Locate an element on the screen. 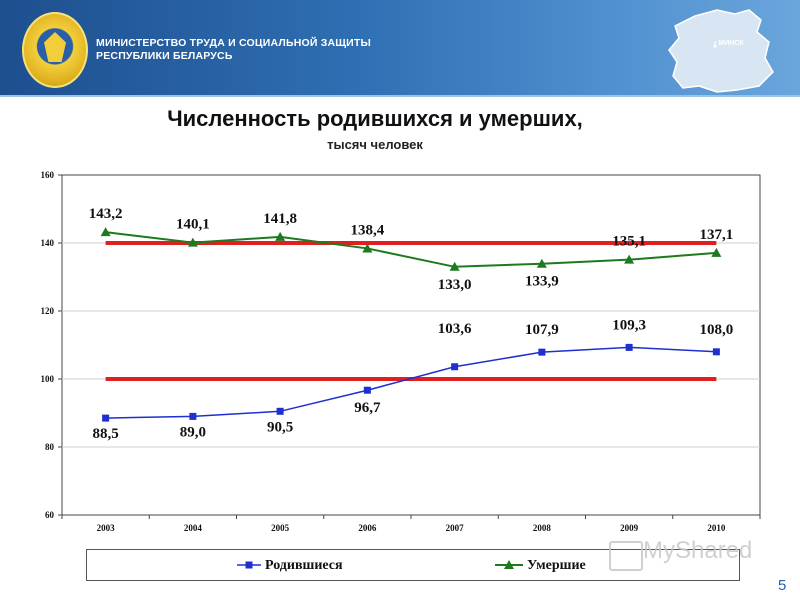 This screenshot has height=600, width=800. chart-legend: Родившиеся Умершие is located at coordinates (413, 565).